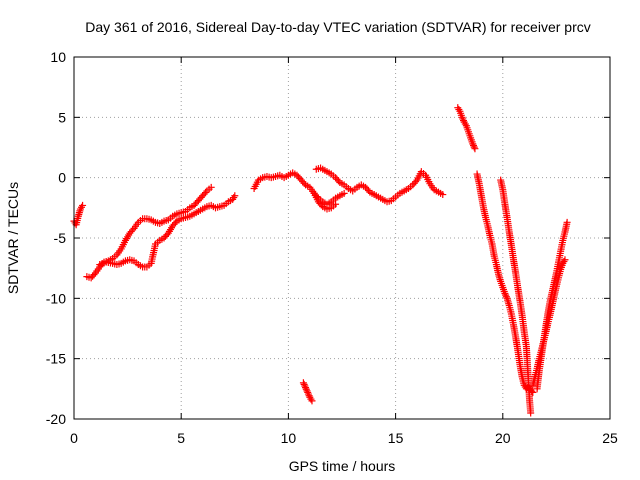 This screenshot has width=640, height=480. I want to click on y-tick-label: -5, so click(60, 238).